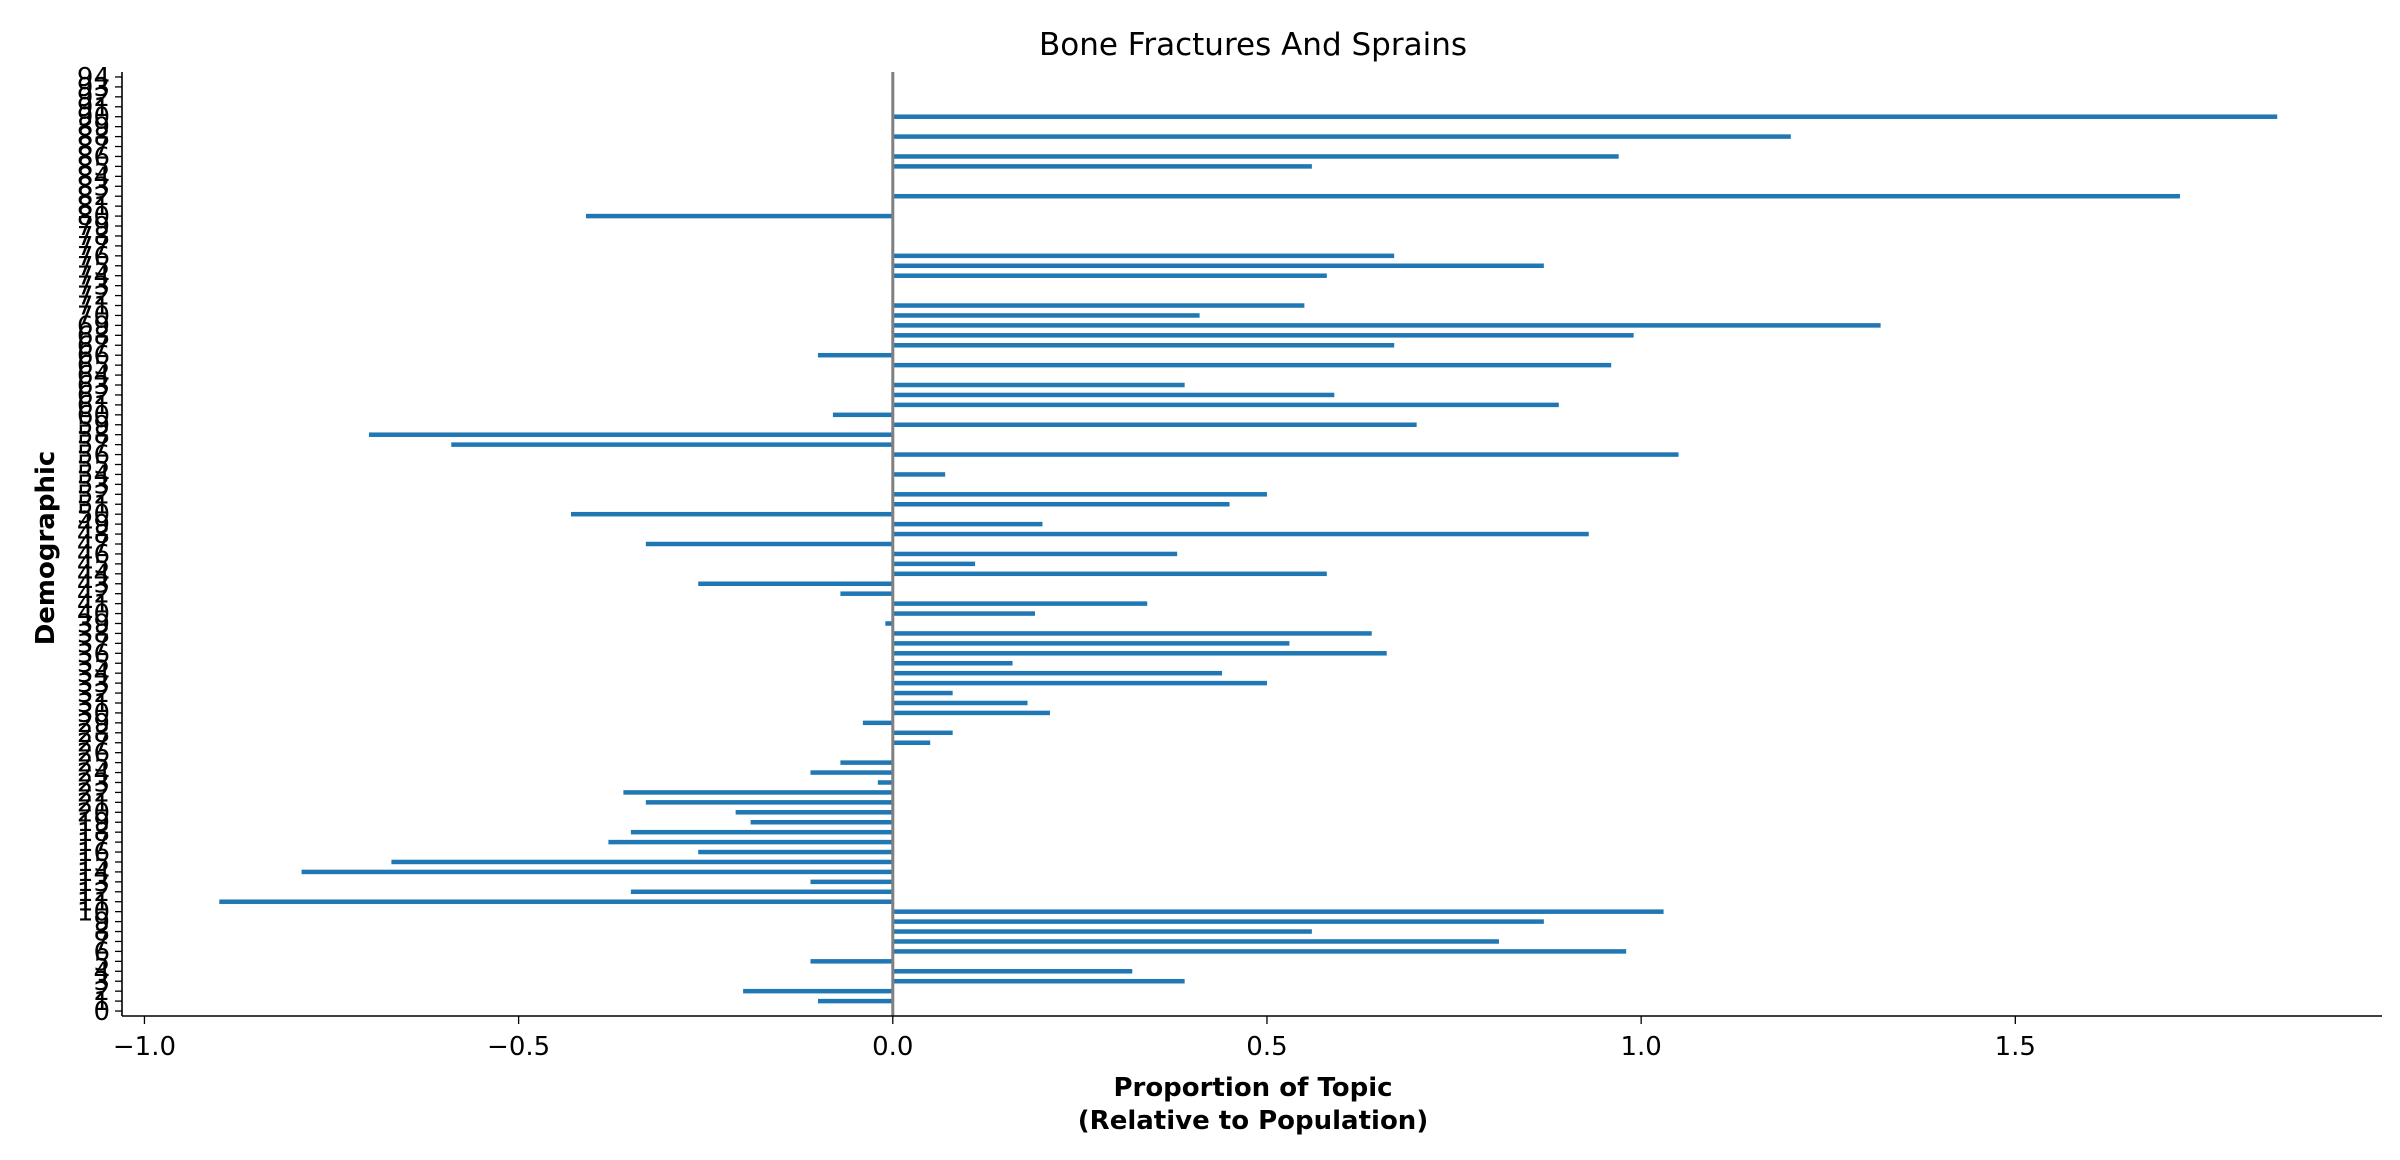 This screenshot has width=2400, height=1160. I want to click on y-tick-label: 2, so click(101, 992).